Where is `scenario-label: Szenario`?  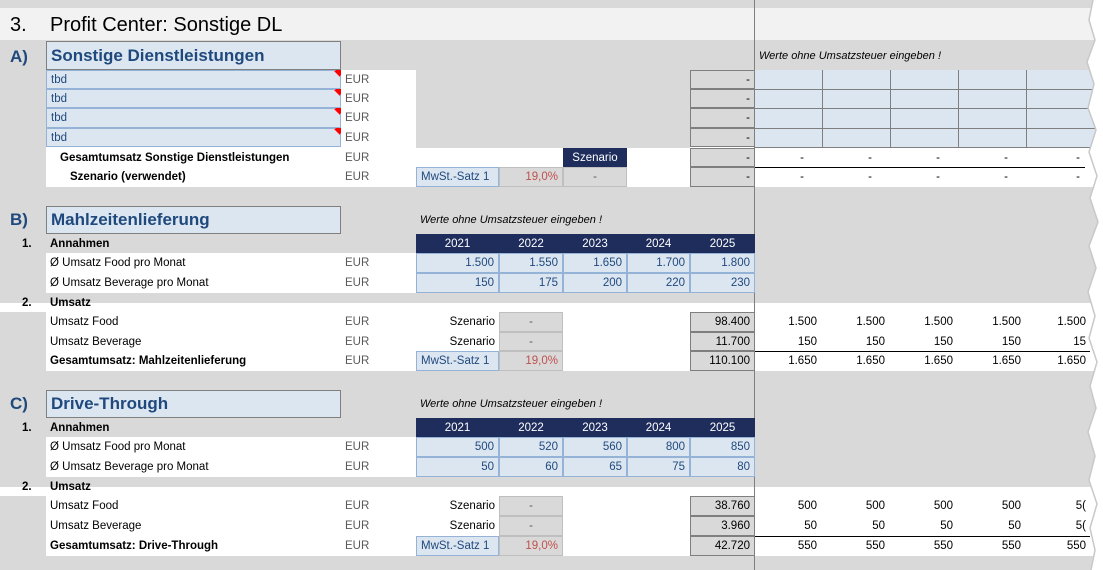 scenario-label: Szenario is located at coordinates (472, 341).